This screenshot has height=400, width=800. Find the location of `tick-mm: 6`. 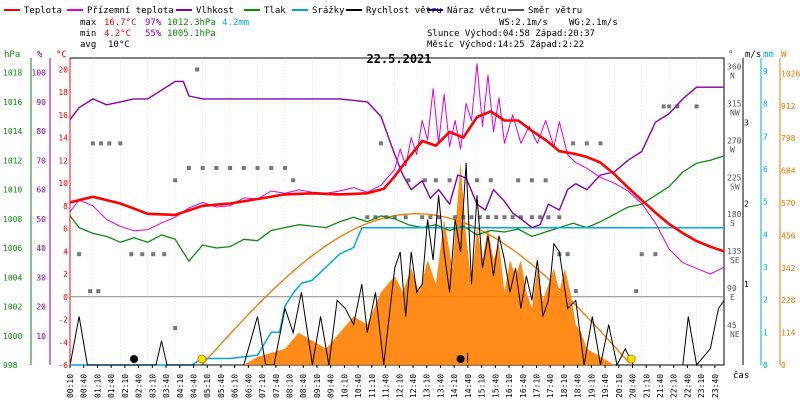

tick-mm: 6 is located at coordinates (765, 169).